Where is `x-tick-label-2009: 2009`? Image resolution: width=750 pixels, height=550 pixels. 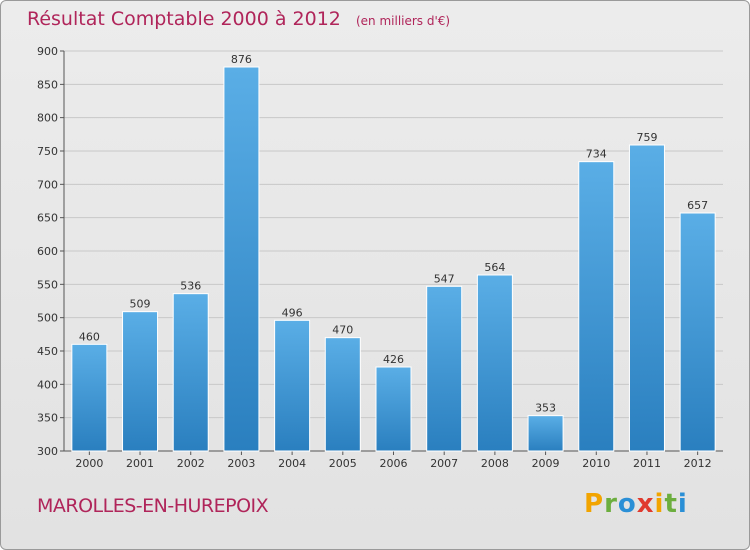 x-tick-label-2009: 2009 is located at coordinates (546, 463).